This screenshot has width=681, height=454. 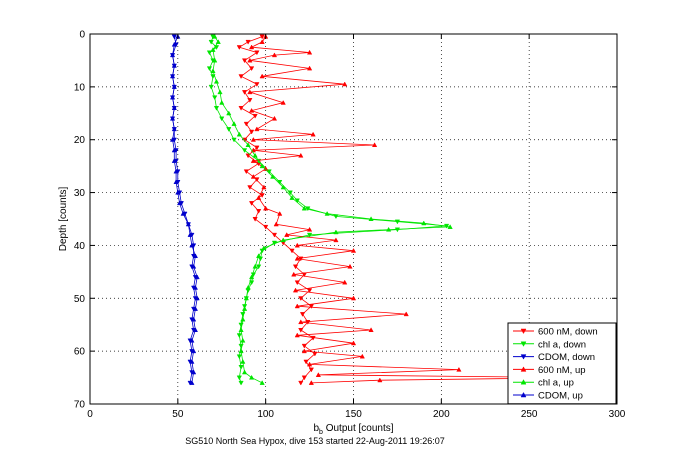 I want to click on x-axis-label-rest: Output [counts], so click(x=358, y=428).